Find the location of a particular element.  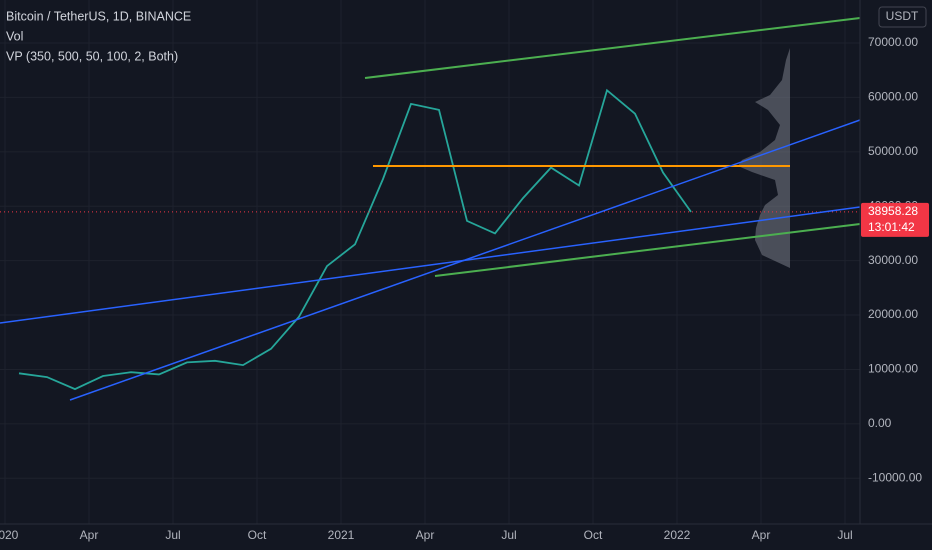

volume-profile is located at coordinates (764, 158).